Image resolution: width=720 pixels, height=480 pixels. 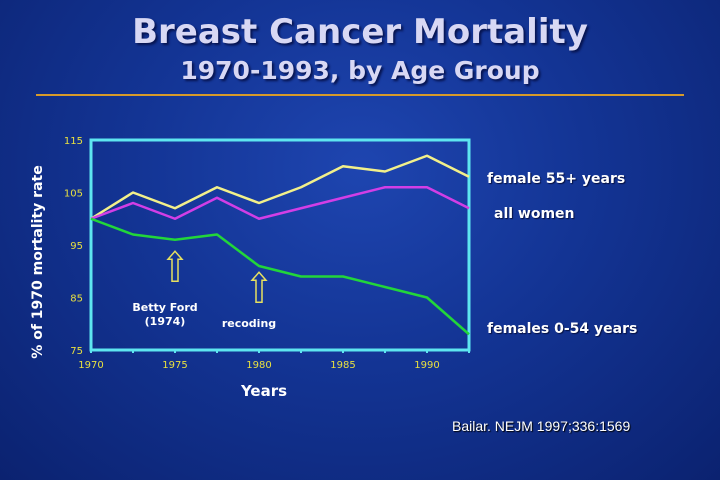 What do you see at coordinates (164, 307) in the screenshot?
I see `annotation-label: Betty Ford` at bounding box center [164, 307].